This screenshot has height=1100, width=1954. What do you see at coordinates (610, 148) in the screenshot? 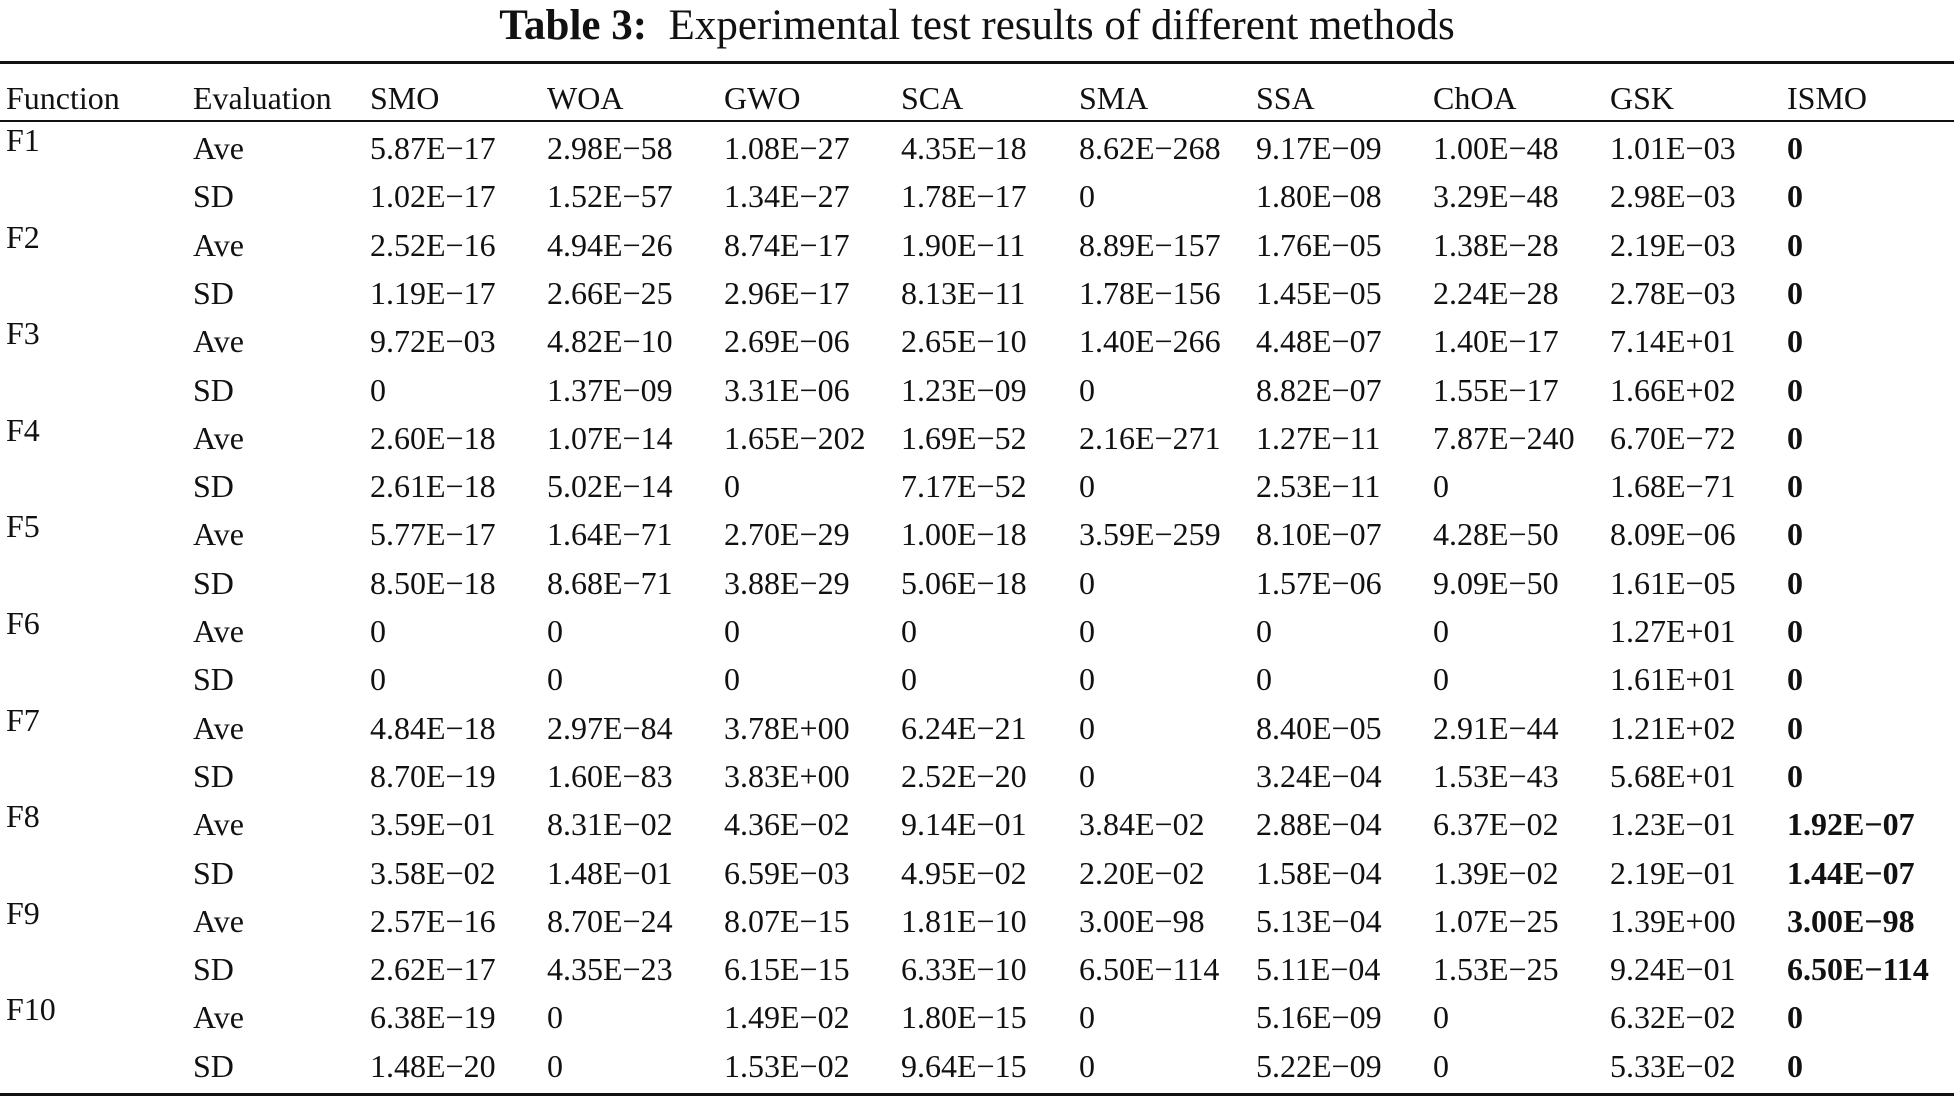
I see `value-cell: 2.98E−58` at bounding box center [610, 148].